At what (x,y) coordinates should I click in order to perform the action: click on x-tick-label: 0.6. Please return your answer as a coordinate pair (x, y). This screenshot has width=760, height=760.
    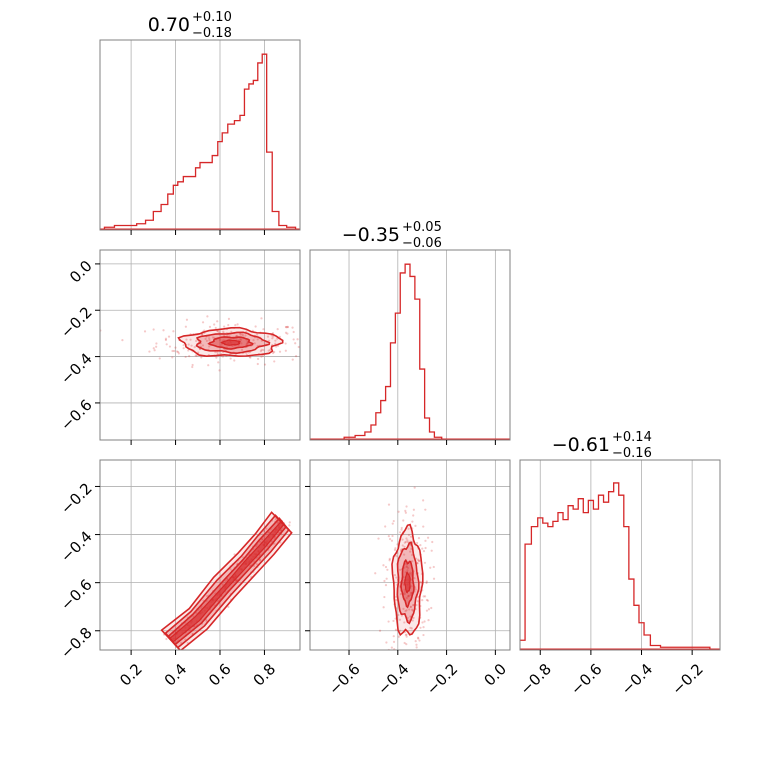
    Looking at the image, I should click on (220, 675).